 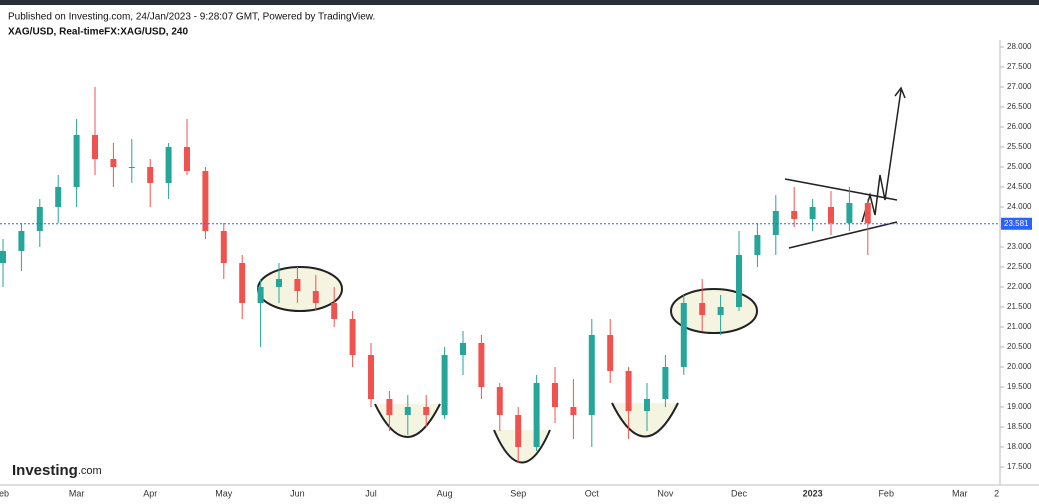 What do you see at coordinates (518, 493) in the screenshot?
I see `x-tick-label: Sep` at bounding box center [518, 493].